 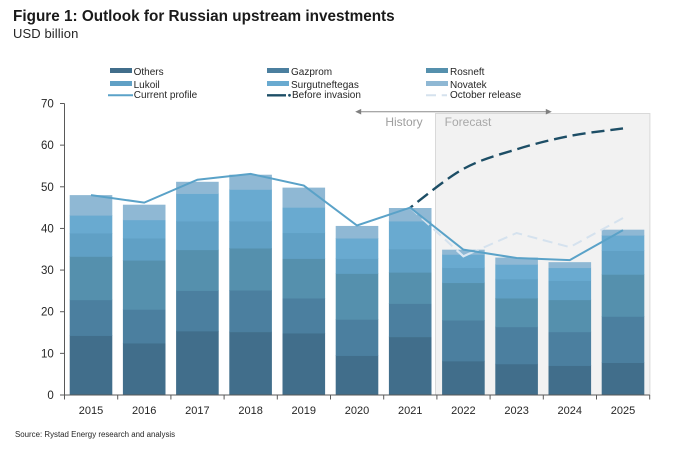 I want to click on svg-text: 20, so click(x=47, y=313).